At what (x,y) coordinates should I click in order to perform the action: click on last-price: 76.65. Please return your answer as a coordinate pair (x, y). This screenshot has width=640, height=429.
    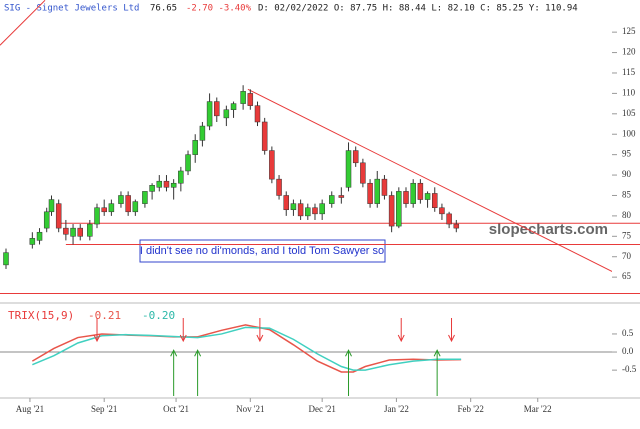
    Looking at the image, I should click on (163, 9).